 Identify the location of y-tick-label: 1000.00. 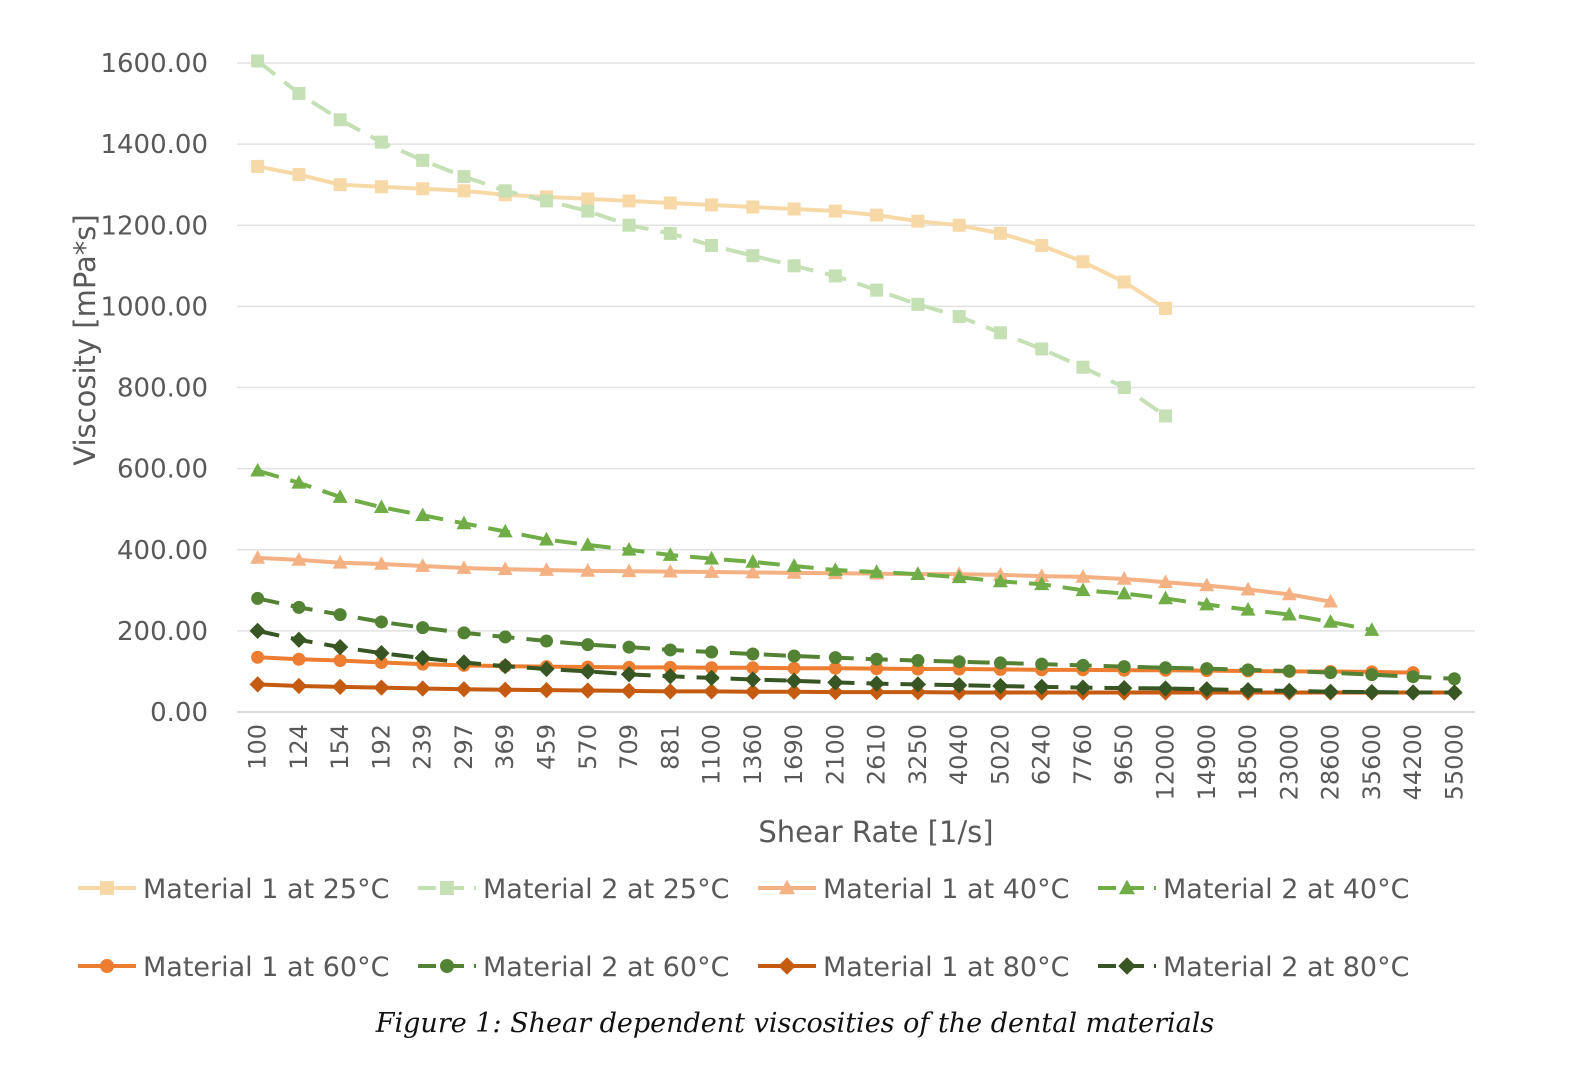
(154, 307).